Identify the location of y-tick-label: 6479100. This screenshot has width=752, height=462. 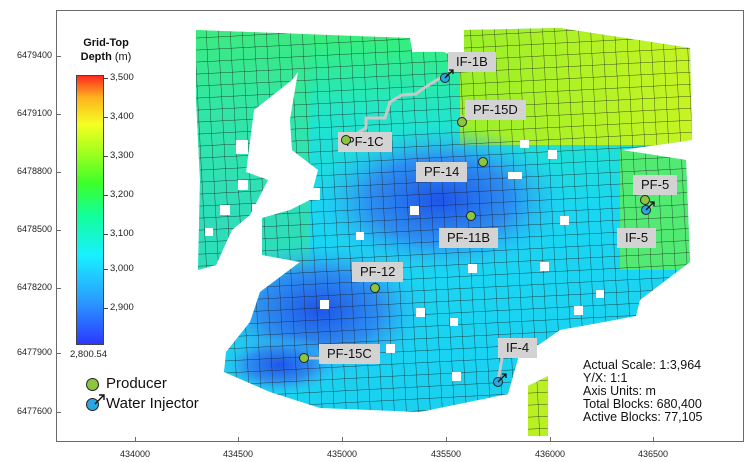
(34, 113).